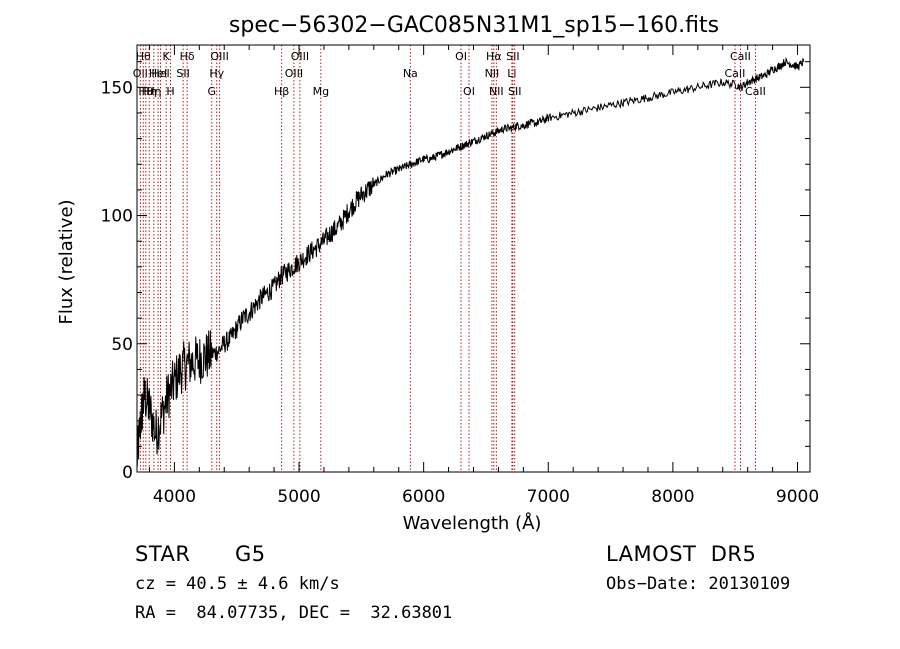 This screenshot has height=649, width=900. What do you see at coordinates (698, 584) in the screenshot?
I see `observation-date: Obs−Date: 20130109` at bounding box center [698, 584].